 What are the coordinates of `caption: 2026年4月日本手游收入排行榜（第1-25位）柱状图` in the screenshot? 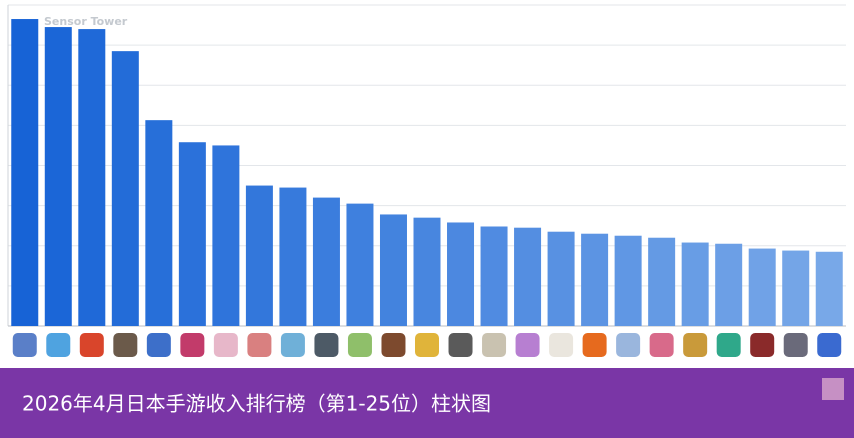 It's located at (256, 404).